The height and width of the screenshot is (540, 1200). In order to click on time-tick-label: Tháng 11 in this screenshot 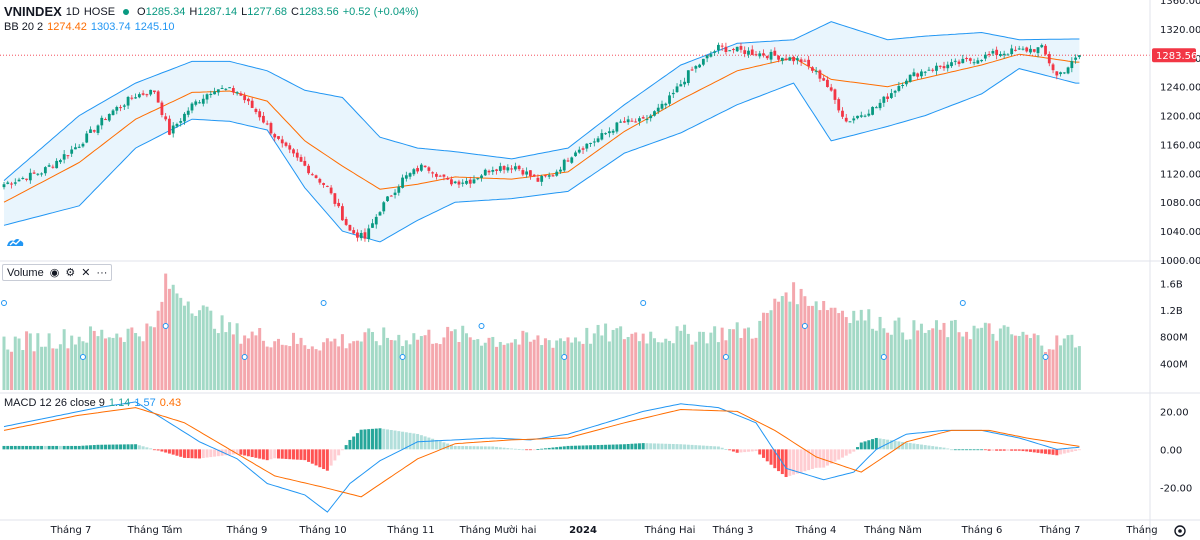, I will do `click(410, 530)`.